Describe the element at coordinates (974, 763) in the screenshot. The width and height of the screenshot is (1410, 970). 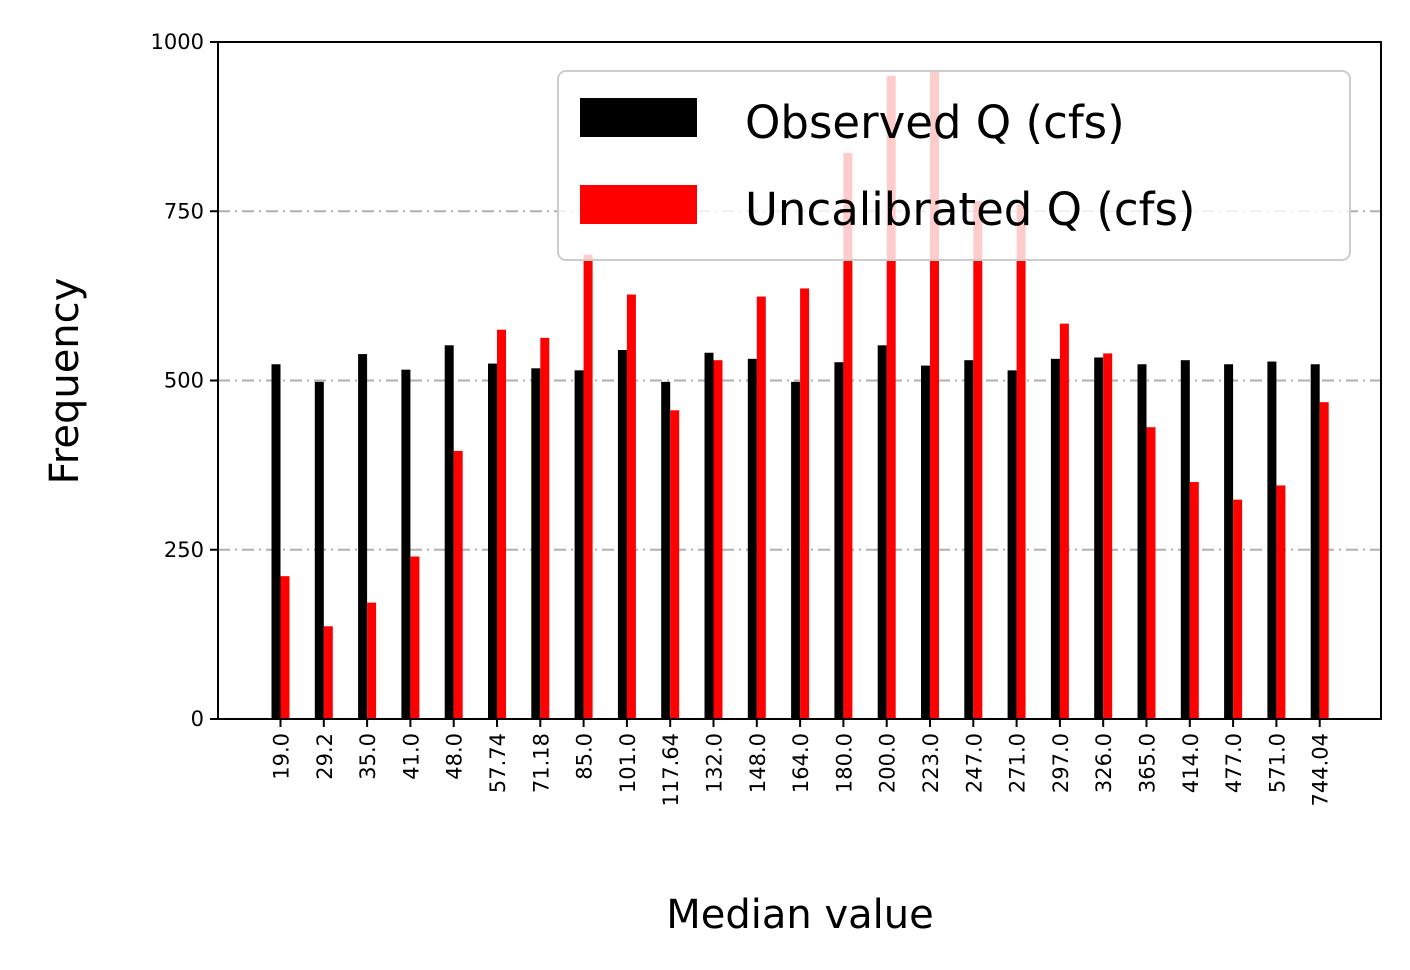
I see `x-tick-label-247.0: 247.0` at that location.